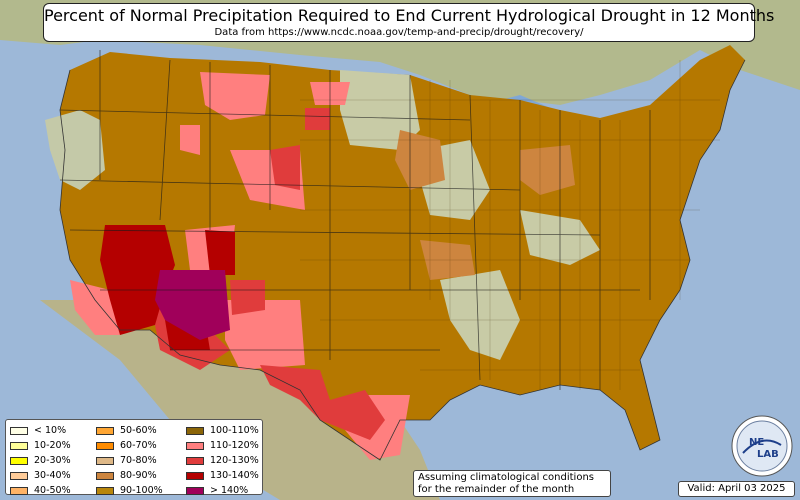 This screenshot has height=500, width=800. I want to click on region-over-140-four-corners, so click(192, 305).